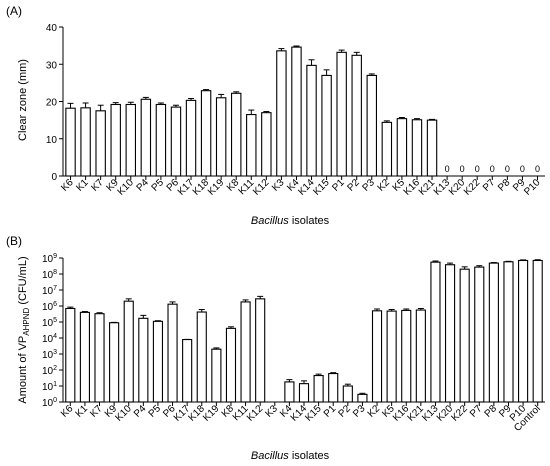 The image size is (550, 466). I want to click on panel-a-x-tick-label: P5, so click(158, 185).